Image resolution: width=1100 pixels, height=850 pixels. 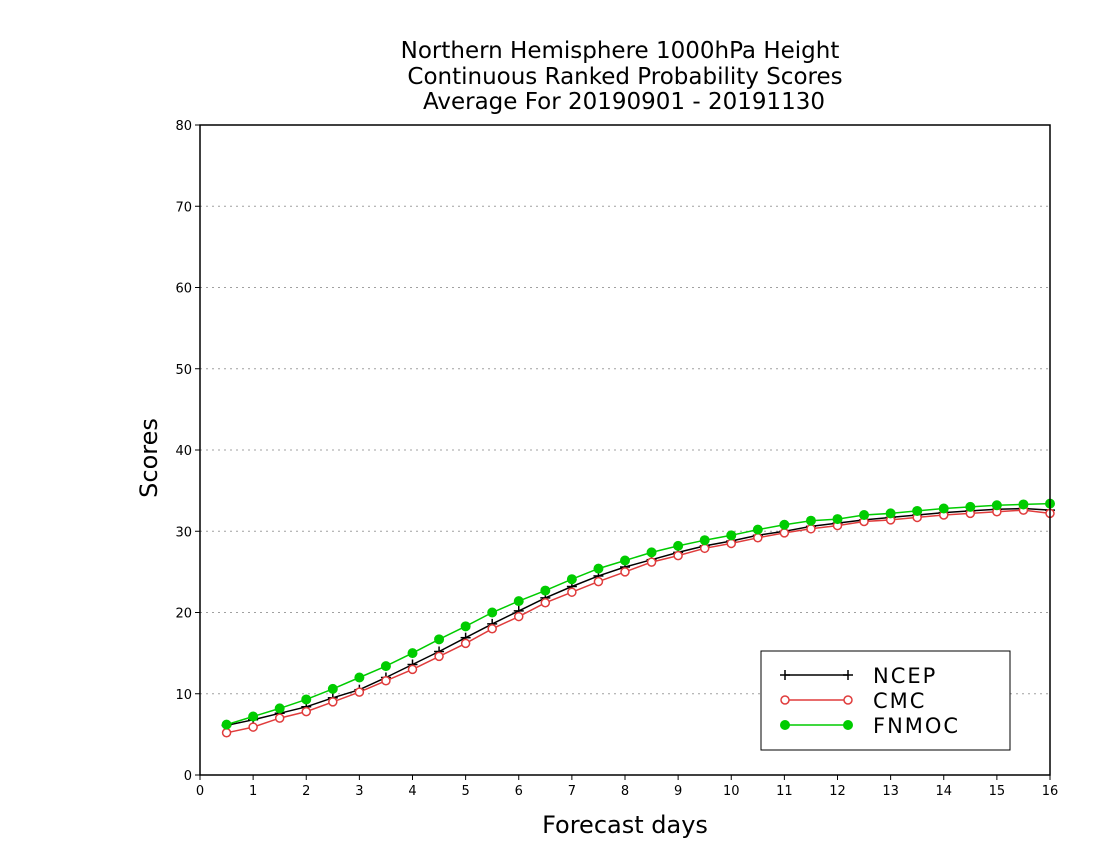 I want to click on x-tick-label: 5, so click(x=465, y=791).